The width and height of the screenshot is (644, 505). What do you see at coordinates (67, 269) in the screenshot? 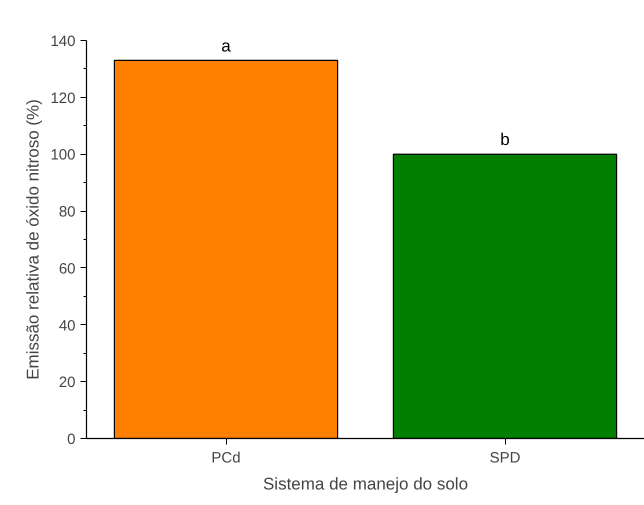
I see `y-tick-label: 60` at bounding box center [67, 269].